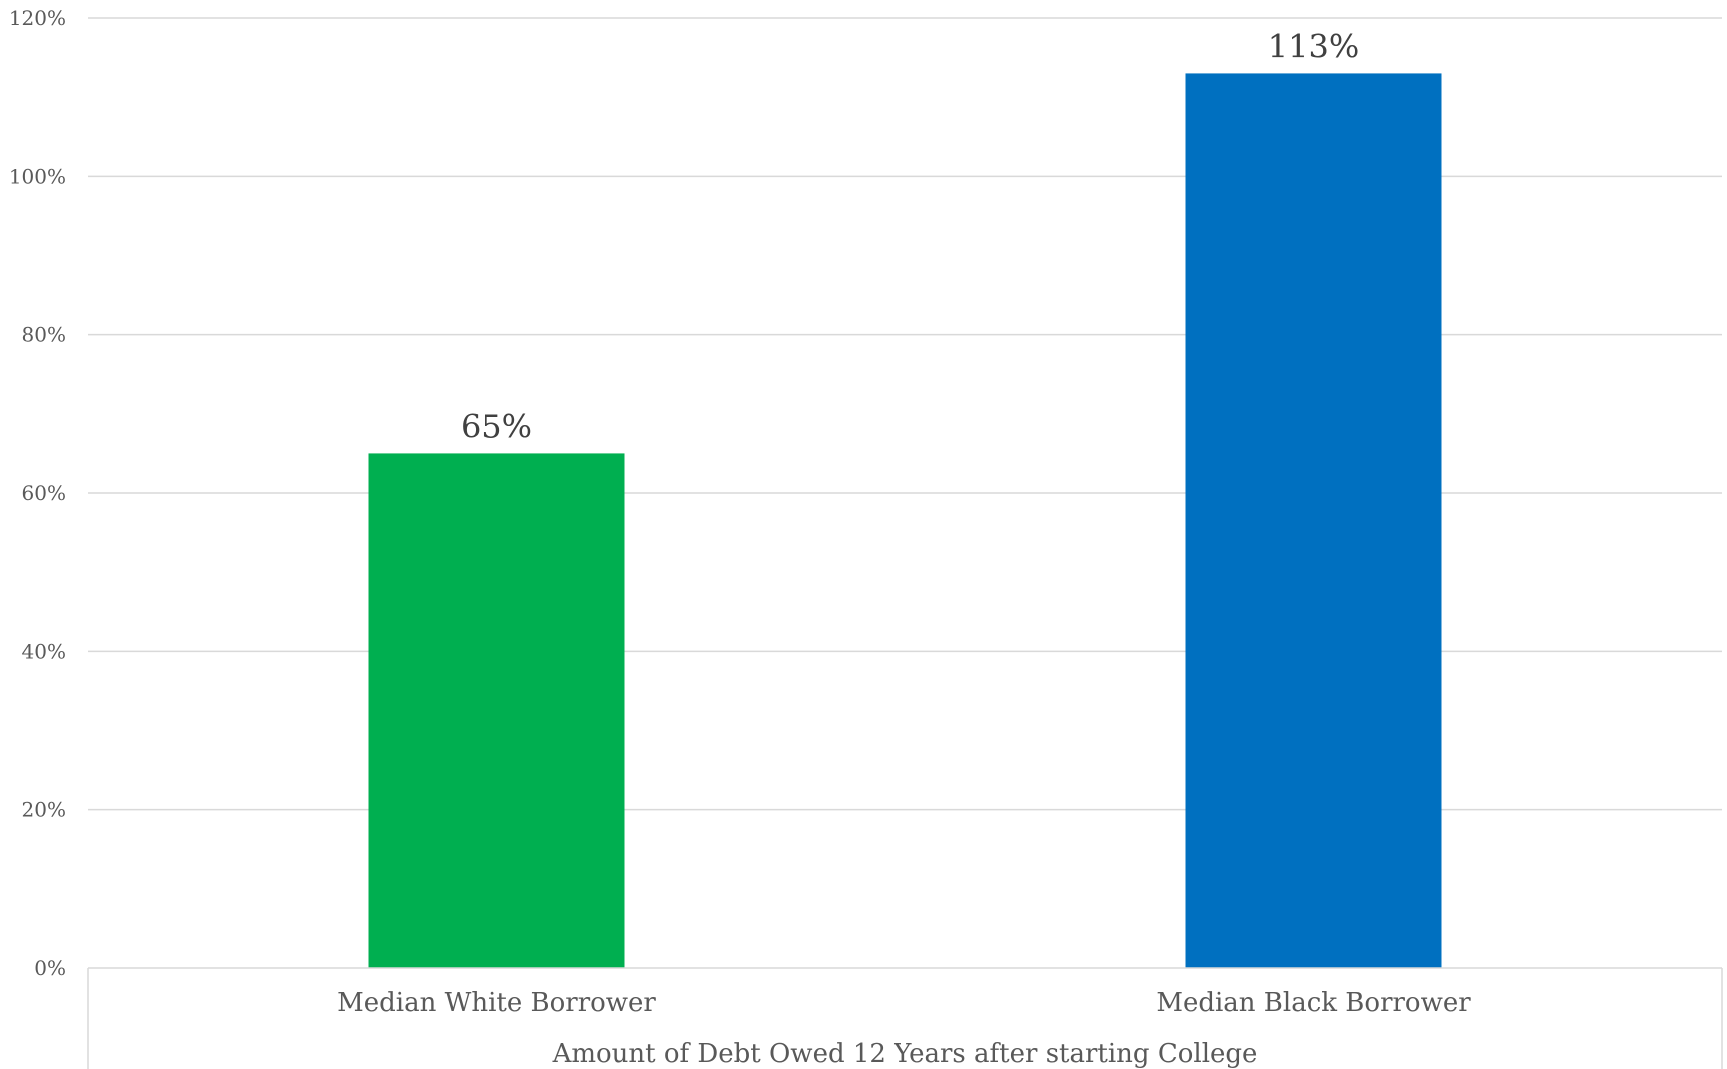 This screenshot has height=1069, width=1727. What do you see at coordinates (37, 176) in the screenshot?
I see `y-tick-label: 100%` at bounding box center [37, 176].